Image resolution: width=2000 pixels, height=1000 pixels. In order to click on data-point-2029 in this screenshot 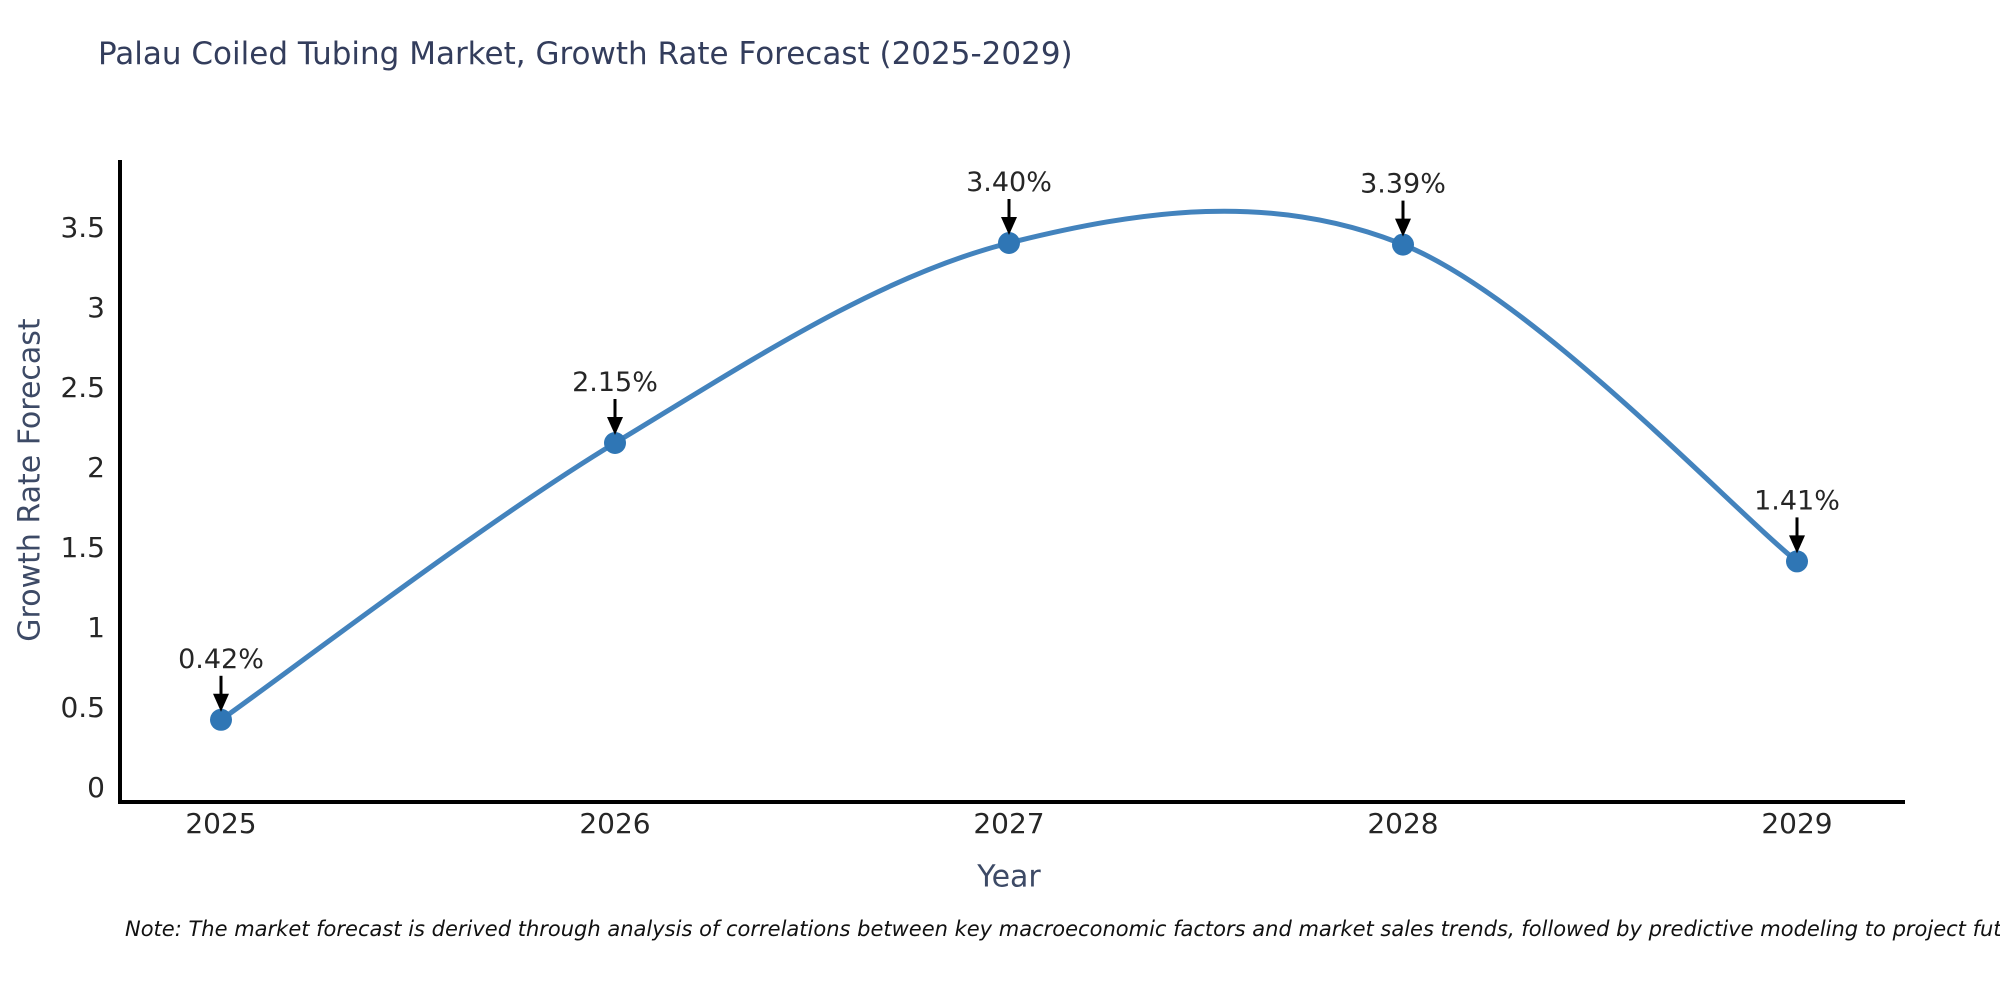, I will do `click(1797, 561)`.